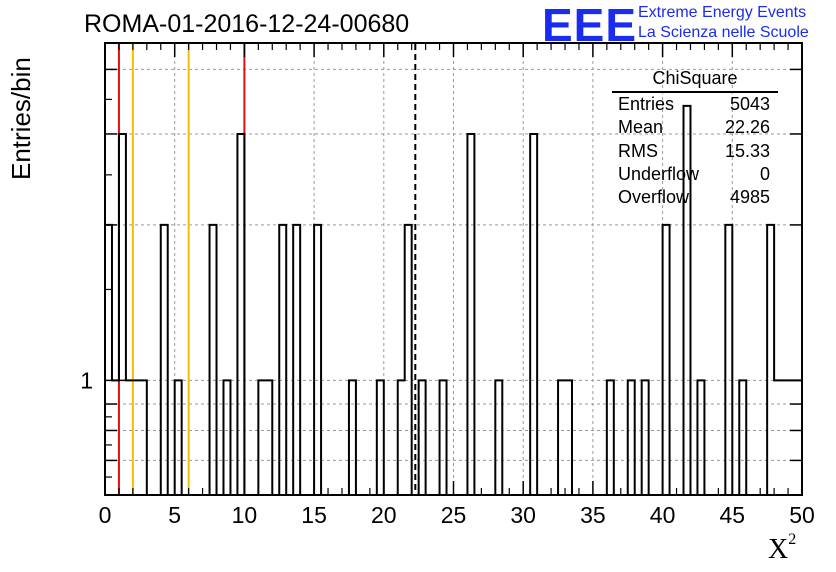 The width and height of the screenshot is (836, 572). I want to click on stats-title: ChiSquare, so click(695, 80).